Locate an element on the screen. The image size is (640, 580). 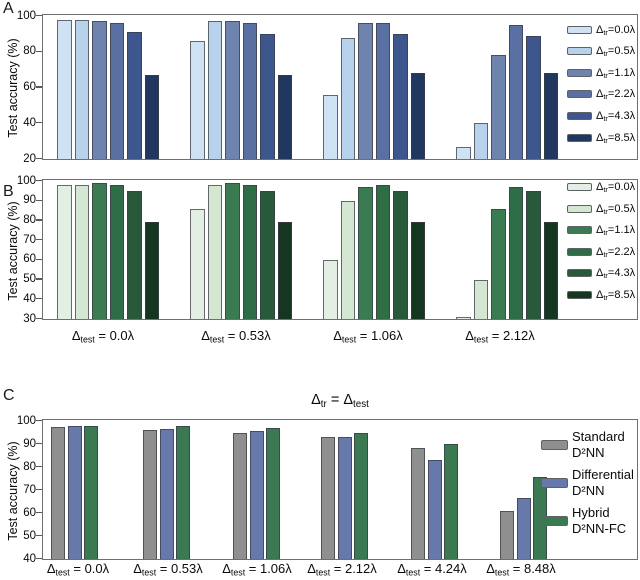
label-text: = 0.53λ is located at coordinates (179, 568).